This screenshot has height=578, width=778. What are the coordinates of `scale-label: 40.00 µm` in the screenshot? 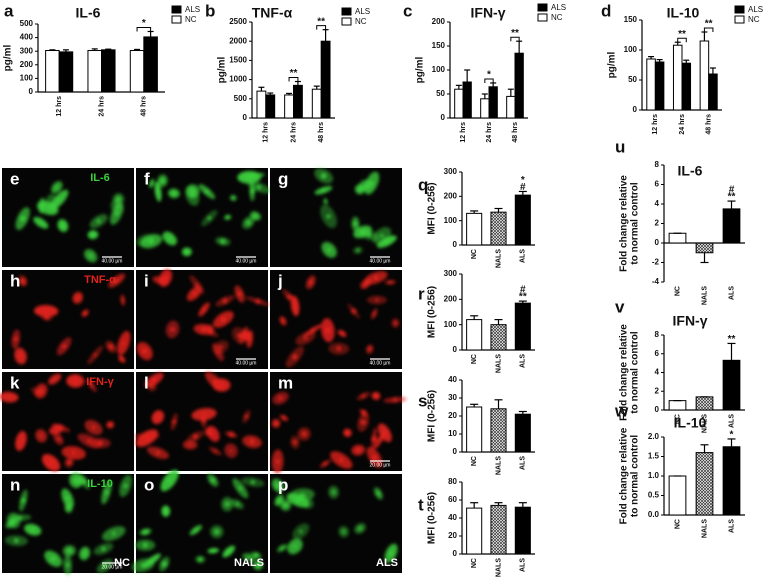 It's located at (246, 363).